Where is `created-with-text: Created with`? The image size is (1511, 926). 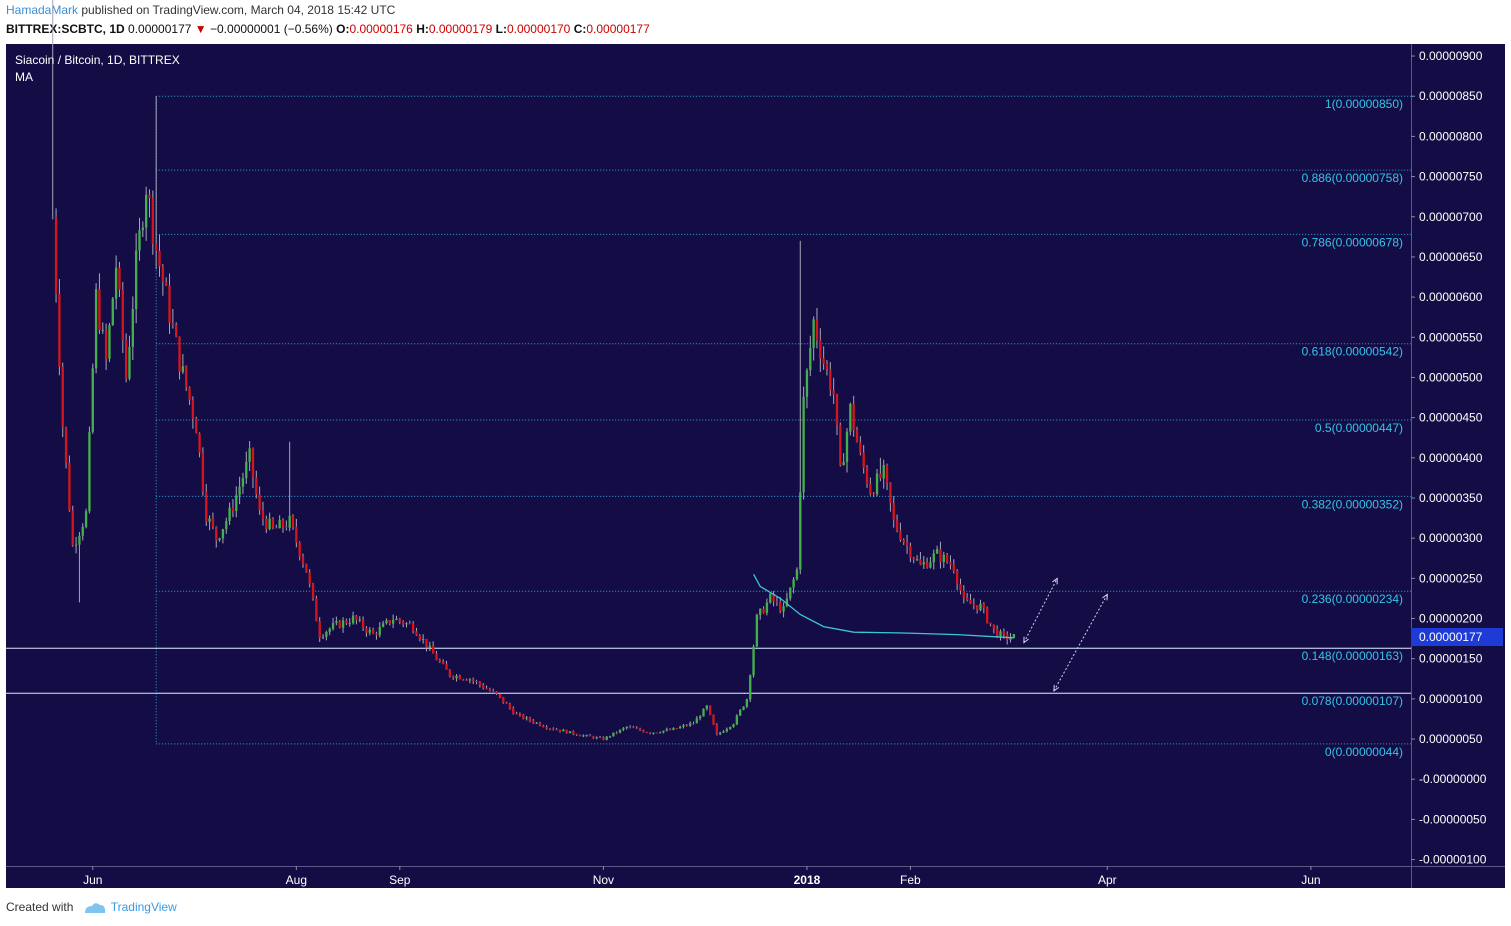 created-with-text: Created with is located at coordinates (40, 907).